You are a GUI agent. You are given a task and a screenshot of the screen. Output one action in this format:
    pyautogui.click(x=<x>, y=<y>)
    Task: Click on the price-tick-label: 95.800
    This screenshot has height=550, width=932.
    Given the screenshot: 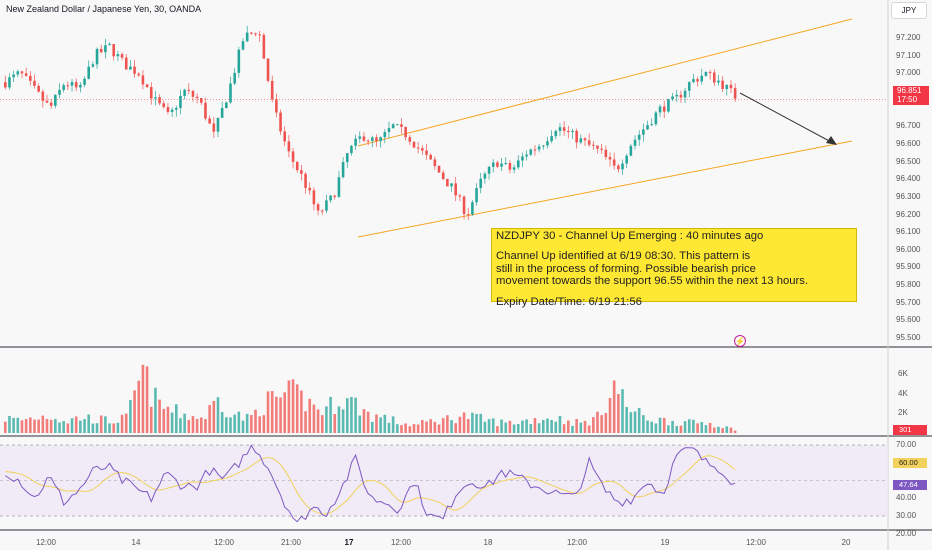 What is the action you would take?
    pyautogui.click(x=908, y=285)
    